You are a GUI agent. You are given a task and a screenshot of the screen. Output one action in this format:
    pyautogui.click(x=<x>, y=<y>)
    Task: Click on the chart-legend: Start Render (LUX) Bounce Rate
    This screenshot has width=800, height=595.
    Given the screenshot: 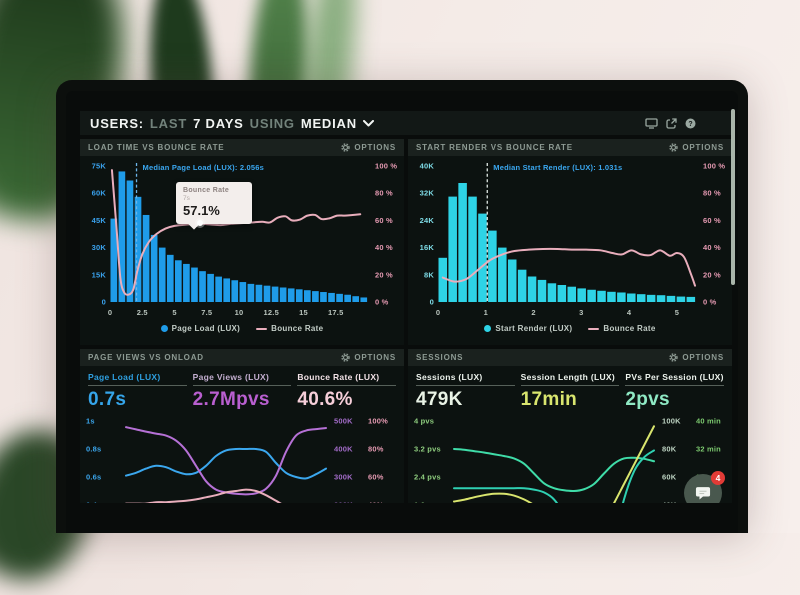 What is the action you would take?
    pyautogui.click(x=570, y=328)
    